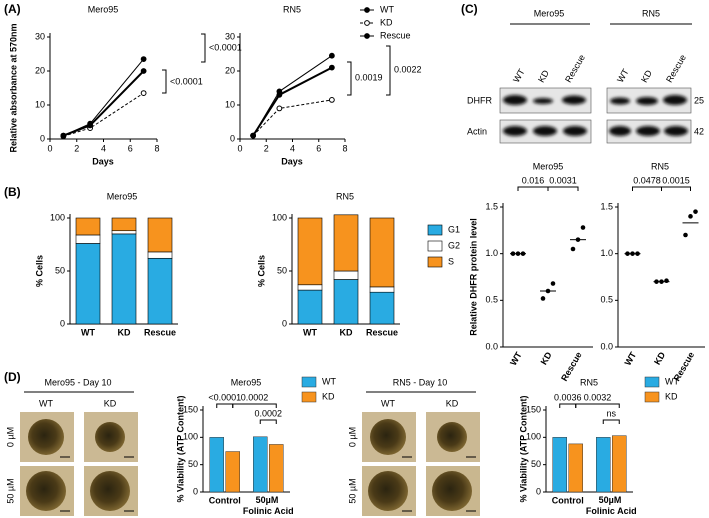 The height and width of the screenshot is (518, 709). What do you see at coordinates (699, 131) in the screenshot?
I see `blot-size: 42` at bounding box center [699, 131].